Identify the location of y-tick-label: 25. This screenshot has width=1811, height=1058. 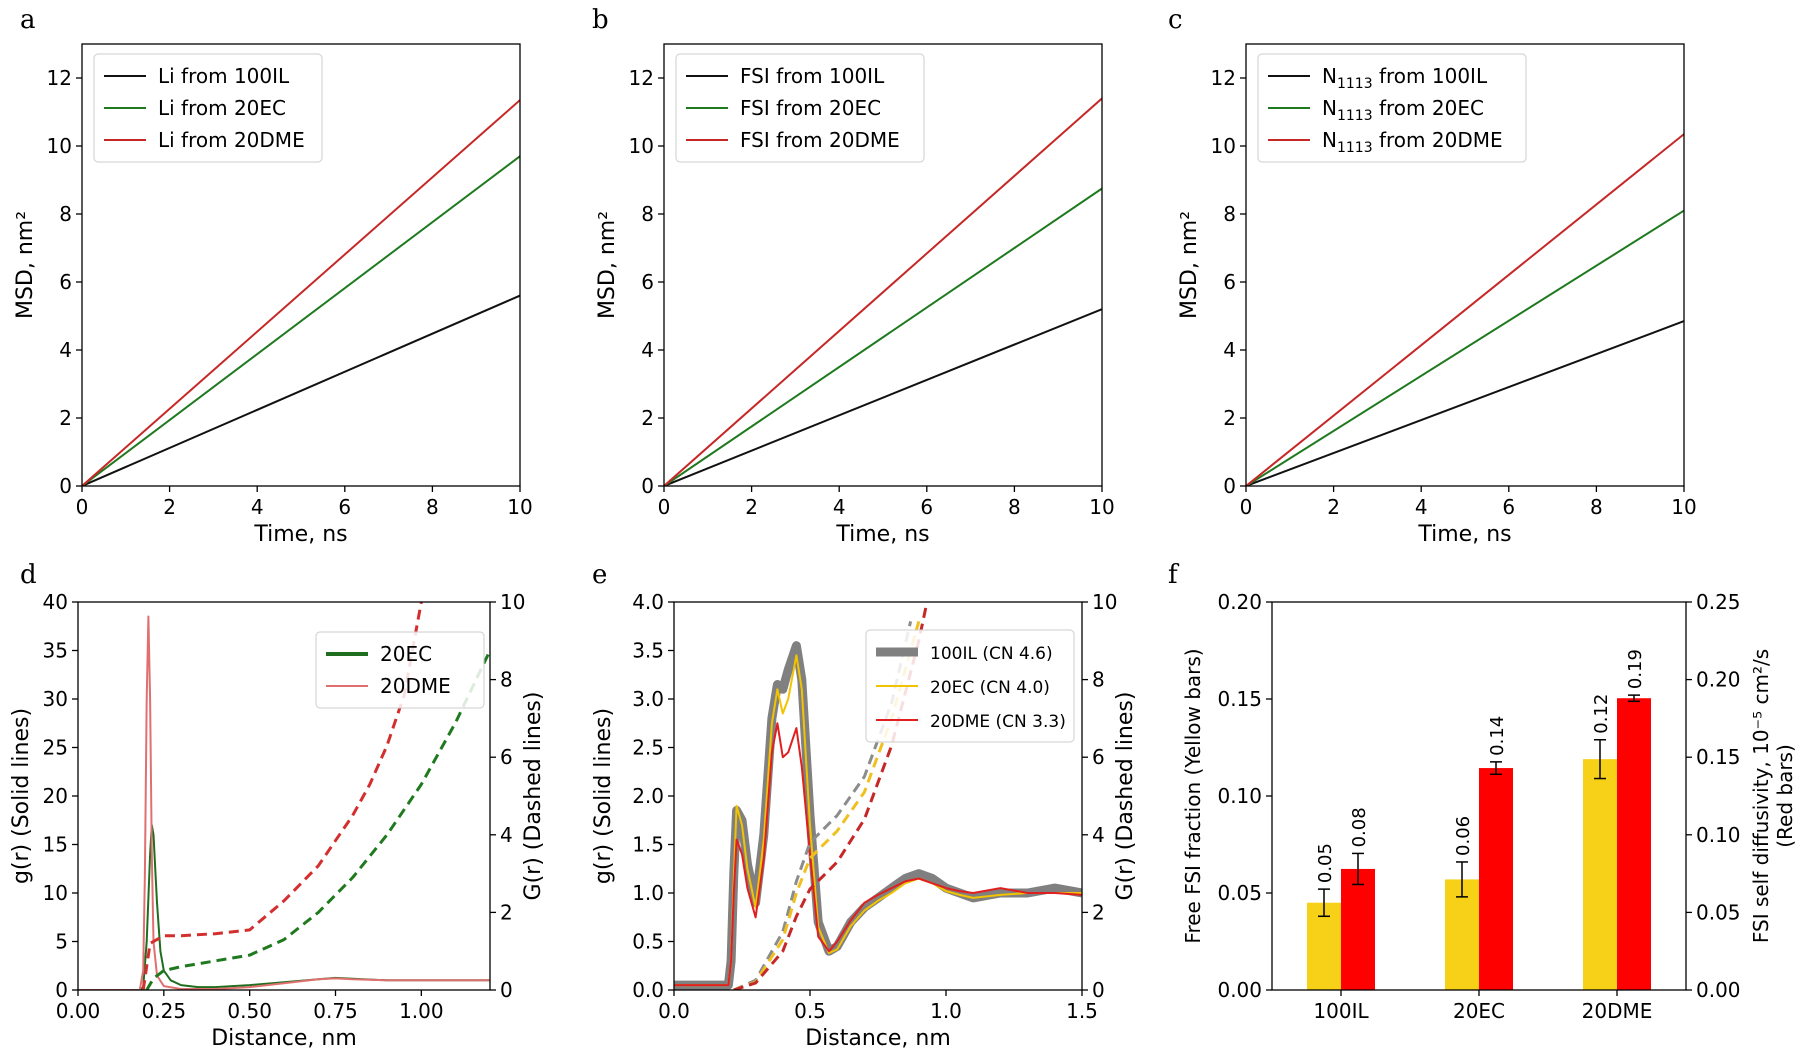
(55, 748).